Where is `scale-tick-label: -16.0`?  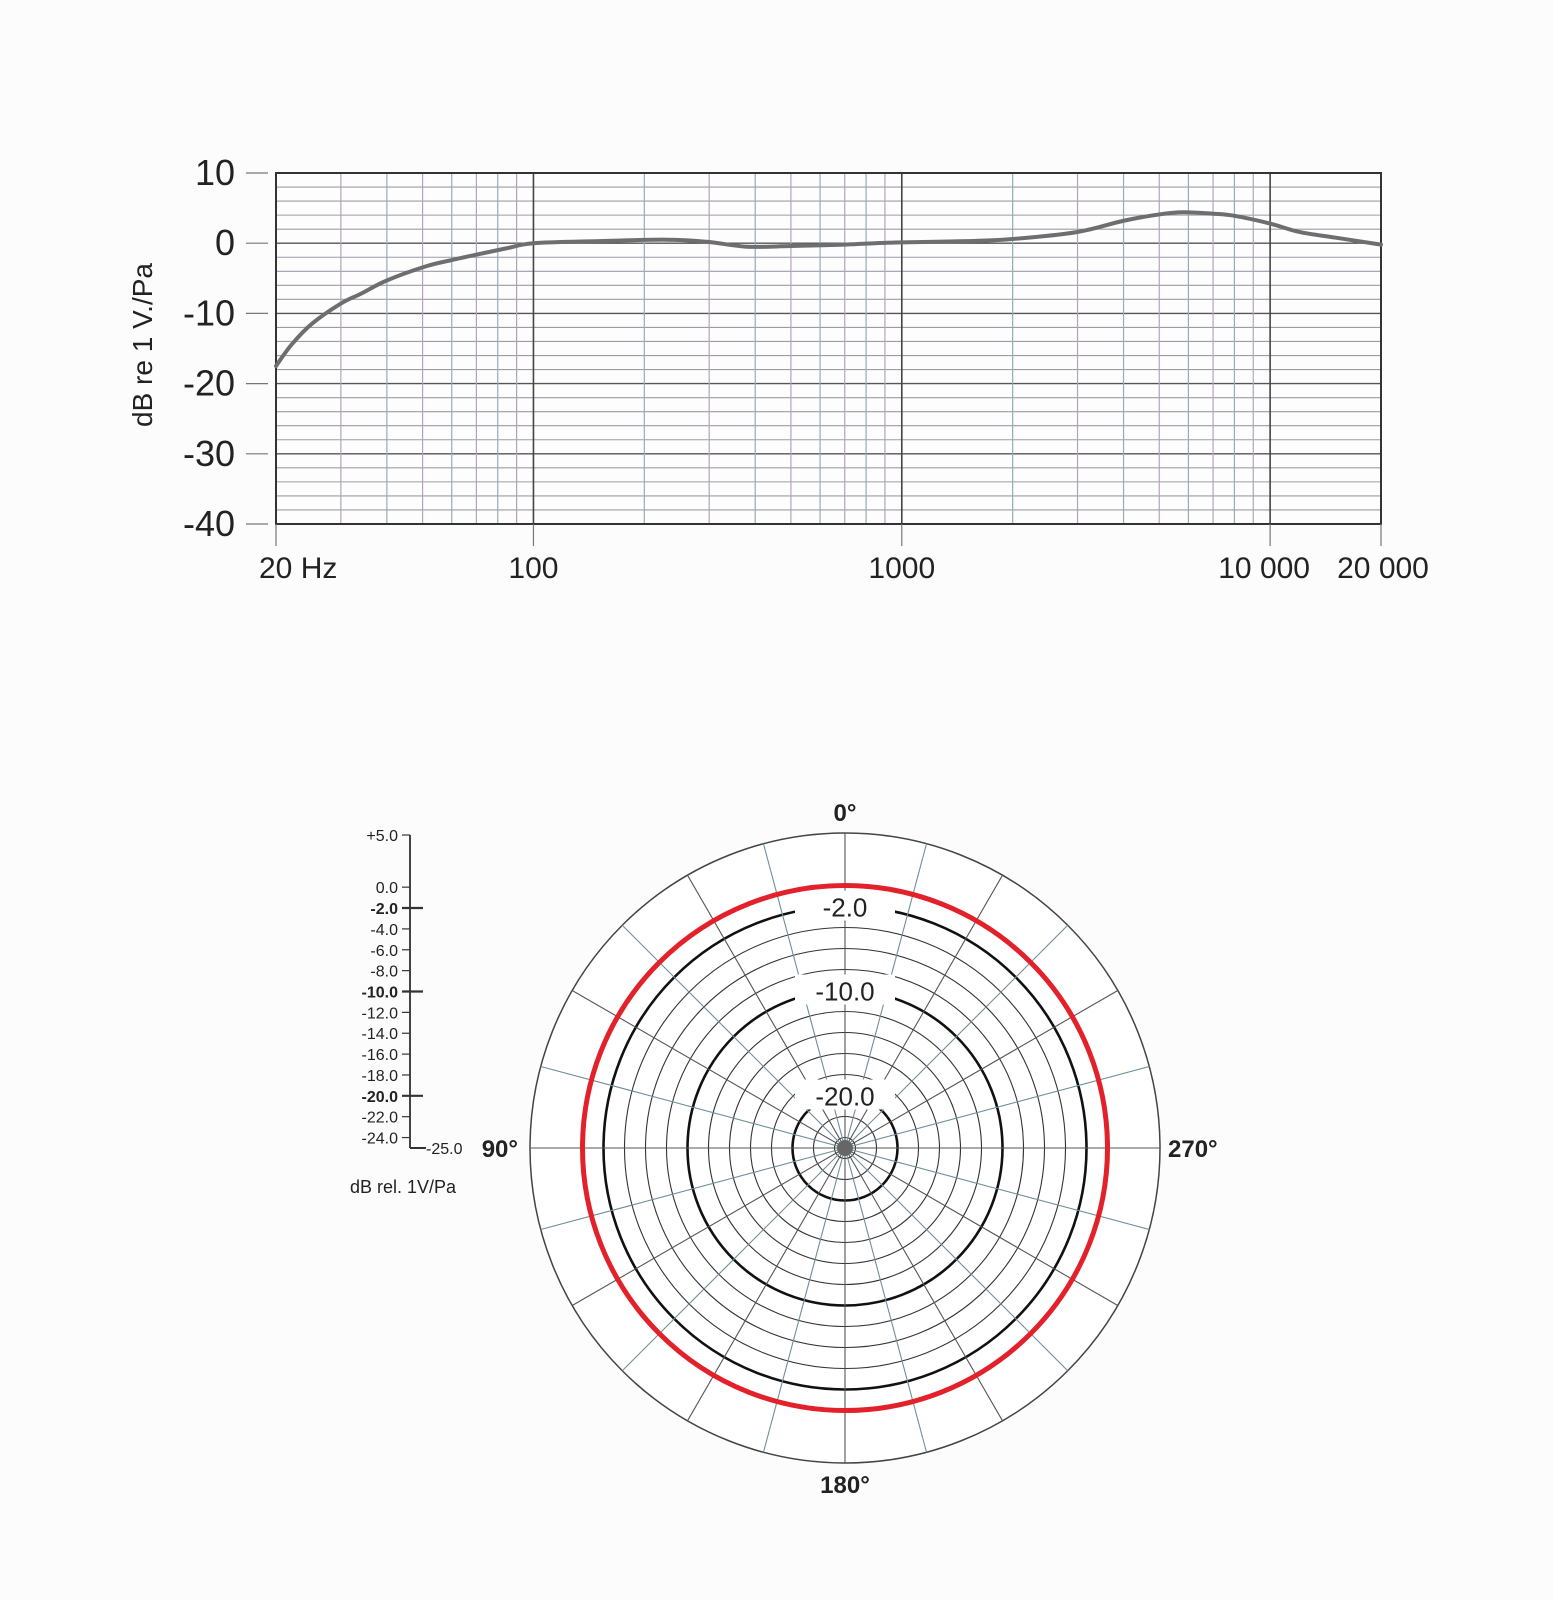 scale-tick-label: -16.0 is located at coordinates (380, 1055).